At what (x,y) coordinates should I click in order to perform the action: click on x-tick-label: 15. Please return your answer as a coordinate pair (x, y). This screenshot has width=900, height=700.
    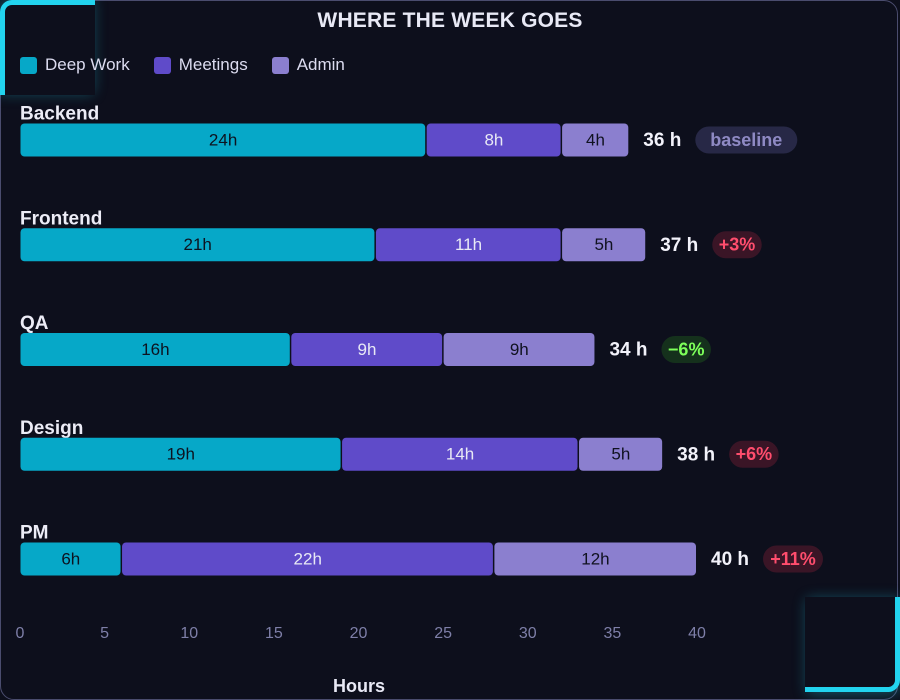
    Looking at the image, I should click on (274, 633).